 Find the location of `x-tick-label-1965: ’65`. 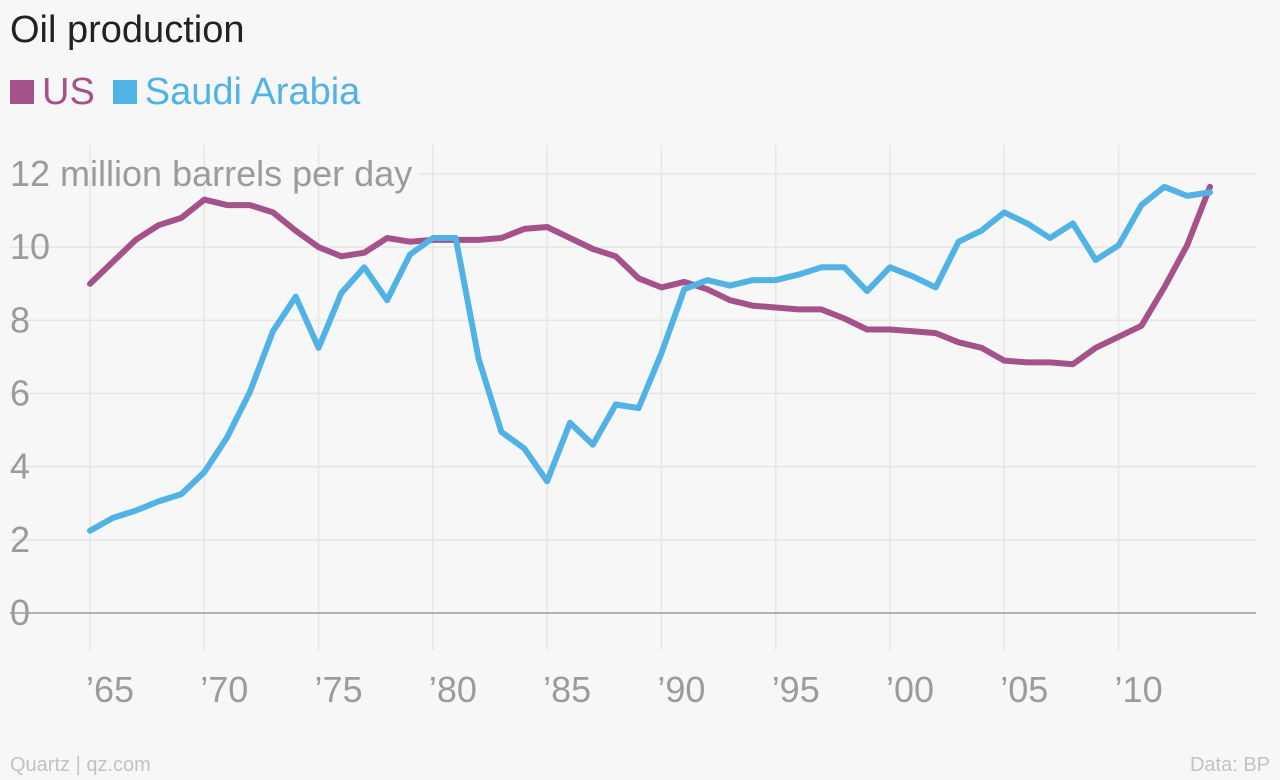

x-tick-label-1965: ’65 is located at coordinates (110, 689).